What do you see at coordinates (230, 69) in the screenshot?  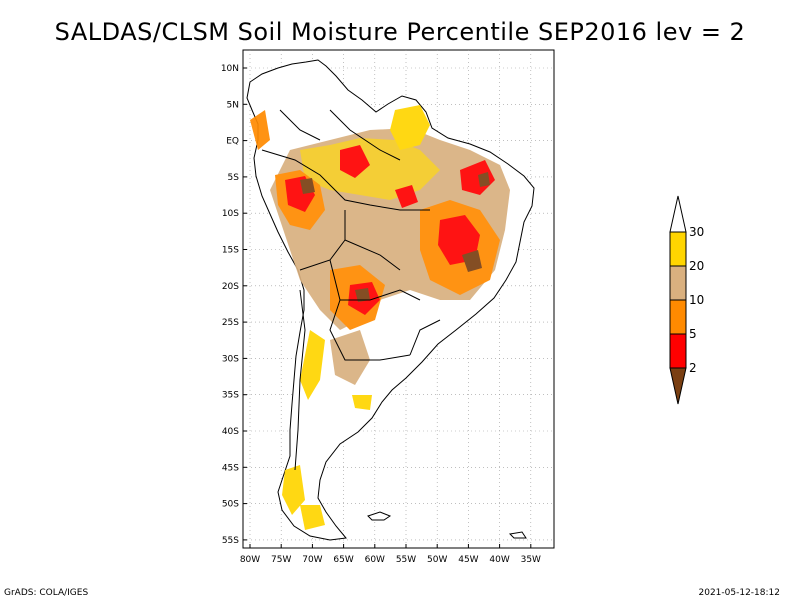 I see `lat-label: 10N` at bounding box center [230, 69].